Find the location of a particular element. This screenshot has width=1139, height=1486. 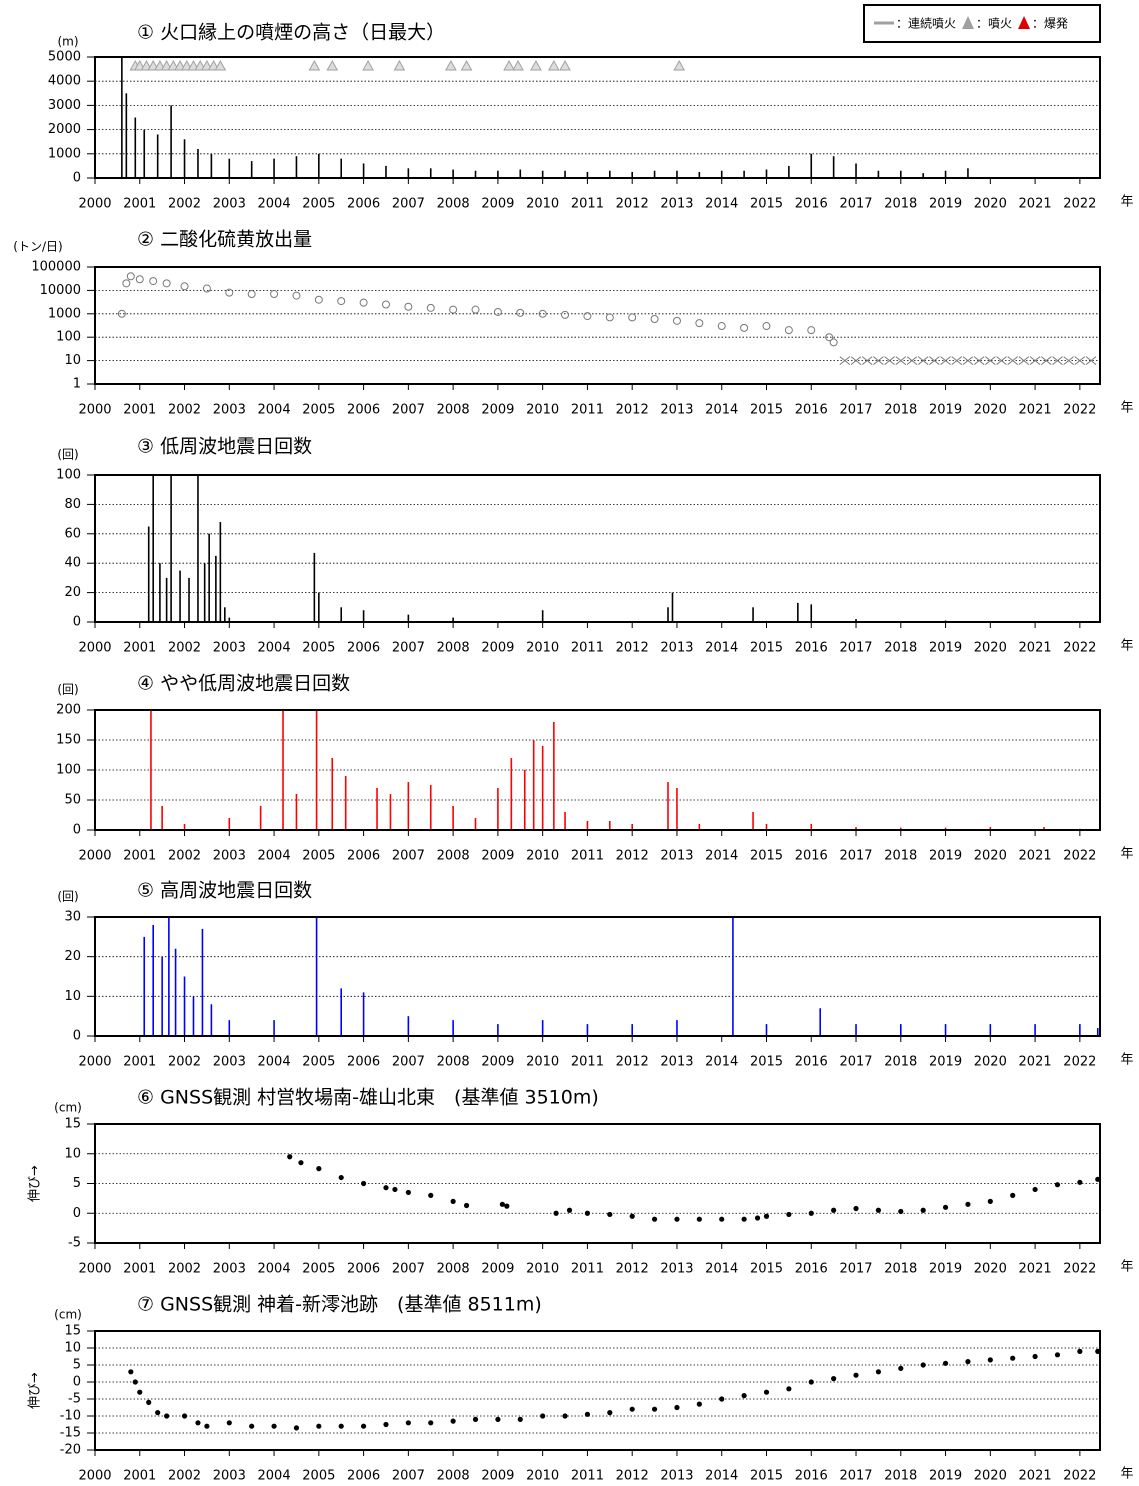

y-tick-label: 1 is located at coordinates (77, 384).